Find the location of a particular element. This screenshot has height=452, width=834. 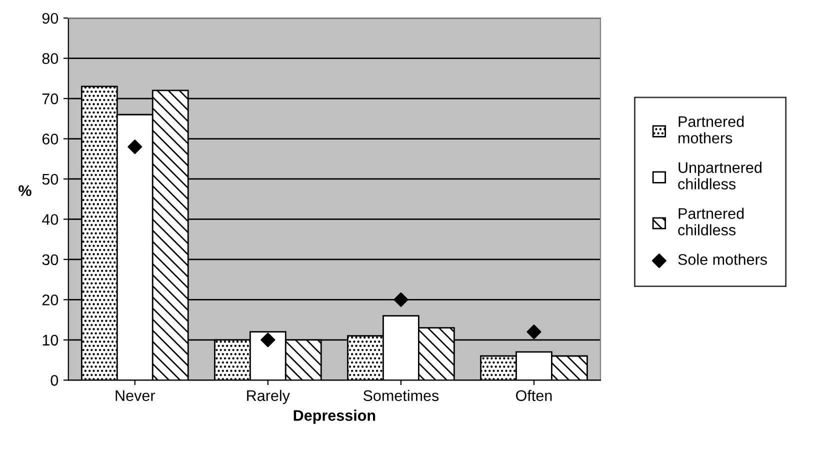

y-tick-label: 70 is located at coordinates (50, 98).